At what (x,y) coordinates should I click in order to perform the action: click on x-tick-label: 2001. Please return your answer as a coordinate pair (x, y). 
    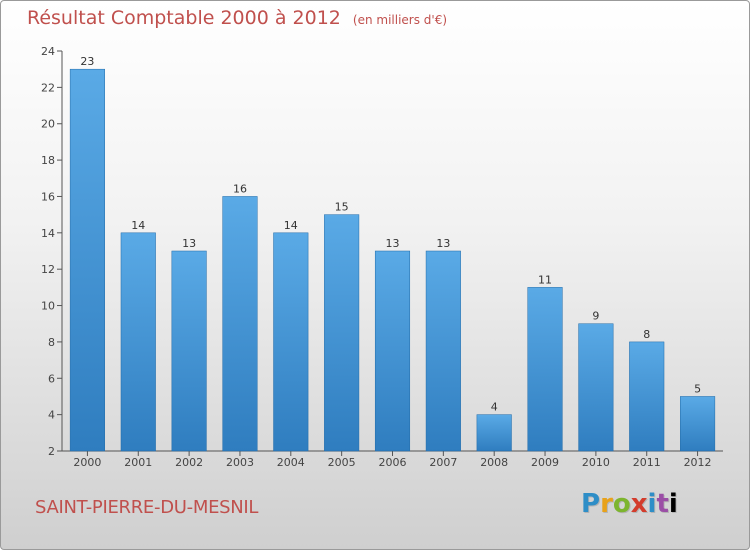
    Looking at the image, I should click on (138, 462).